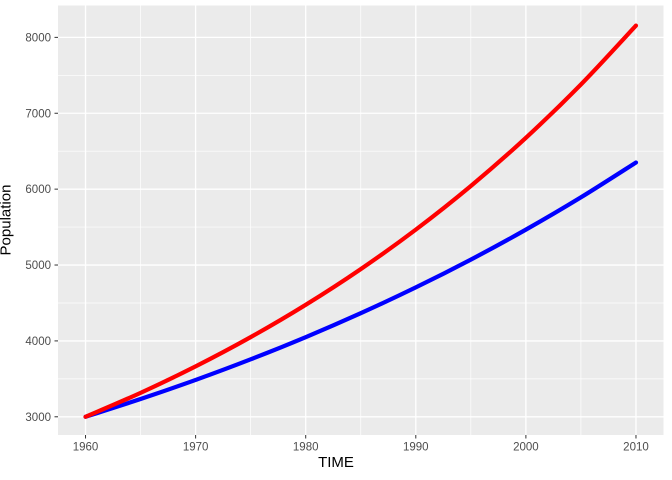  What do you see at coordinates (38, 266) in the screenshot?
I see `y-tick-label: 5000` at bounding box center [38, 266].